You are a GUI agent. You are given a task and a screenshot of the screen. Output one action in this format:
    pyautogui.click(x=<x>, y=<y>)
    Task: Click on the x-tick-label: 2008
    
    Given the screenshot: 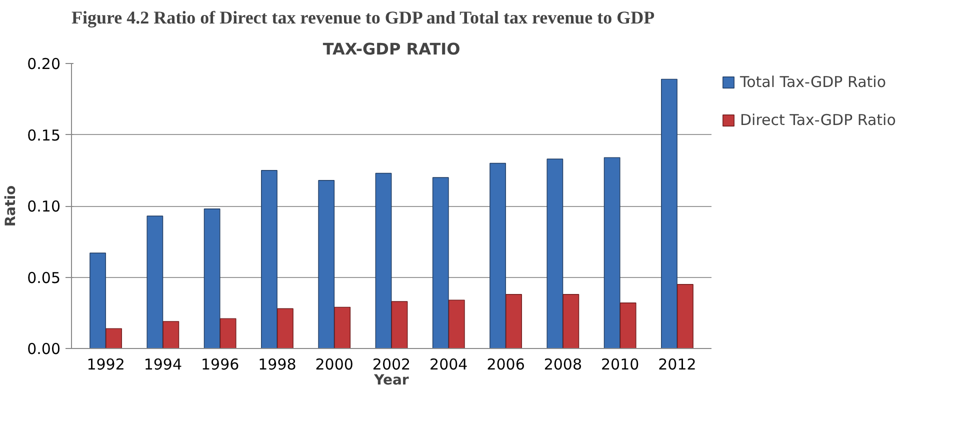 What is the action you would take?
    pyautogui.click(x=563, y=365)
    